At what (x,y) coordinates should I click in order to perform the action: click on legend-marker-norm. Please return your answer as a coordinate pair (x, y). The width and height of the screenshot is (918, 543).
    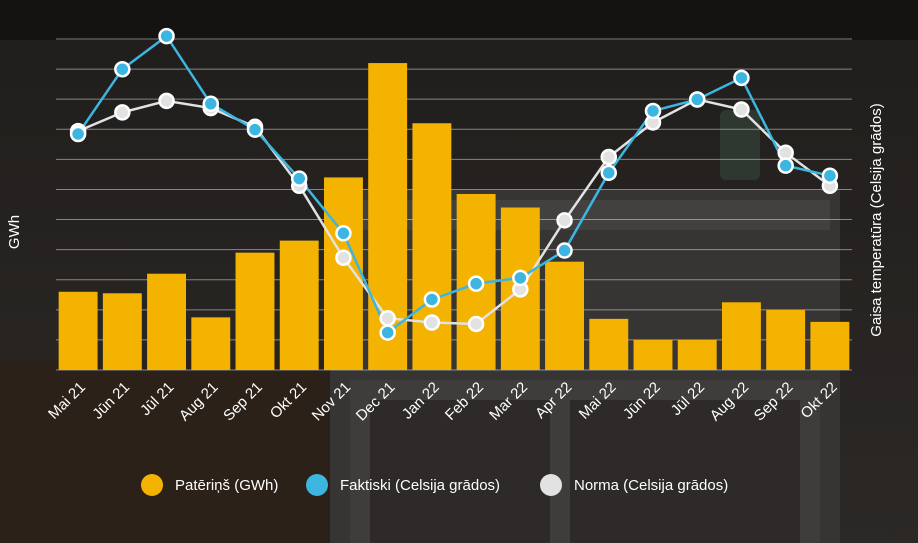
    Looking at the image, I should click on (551, 485).